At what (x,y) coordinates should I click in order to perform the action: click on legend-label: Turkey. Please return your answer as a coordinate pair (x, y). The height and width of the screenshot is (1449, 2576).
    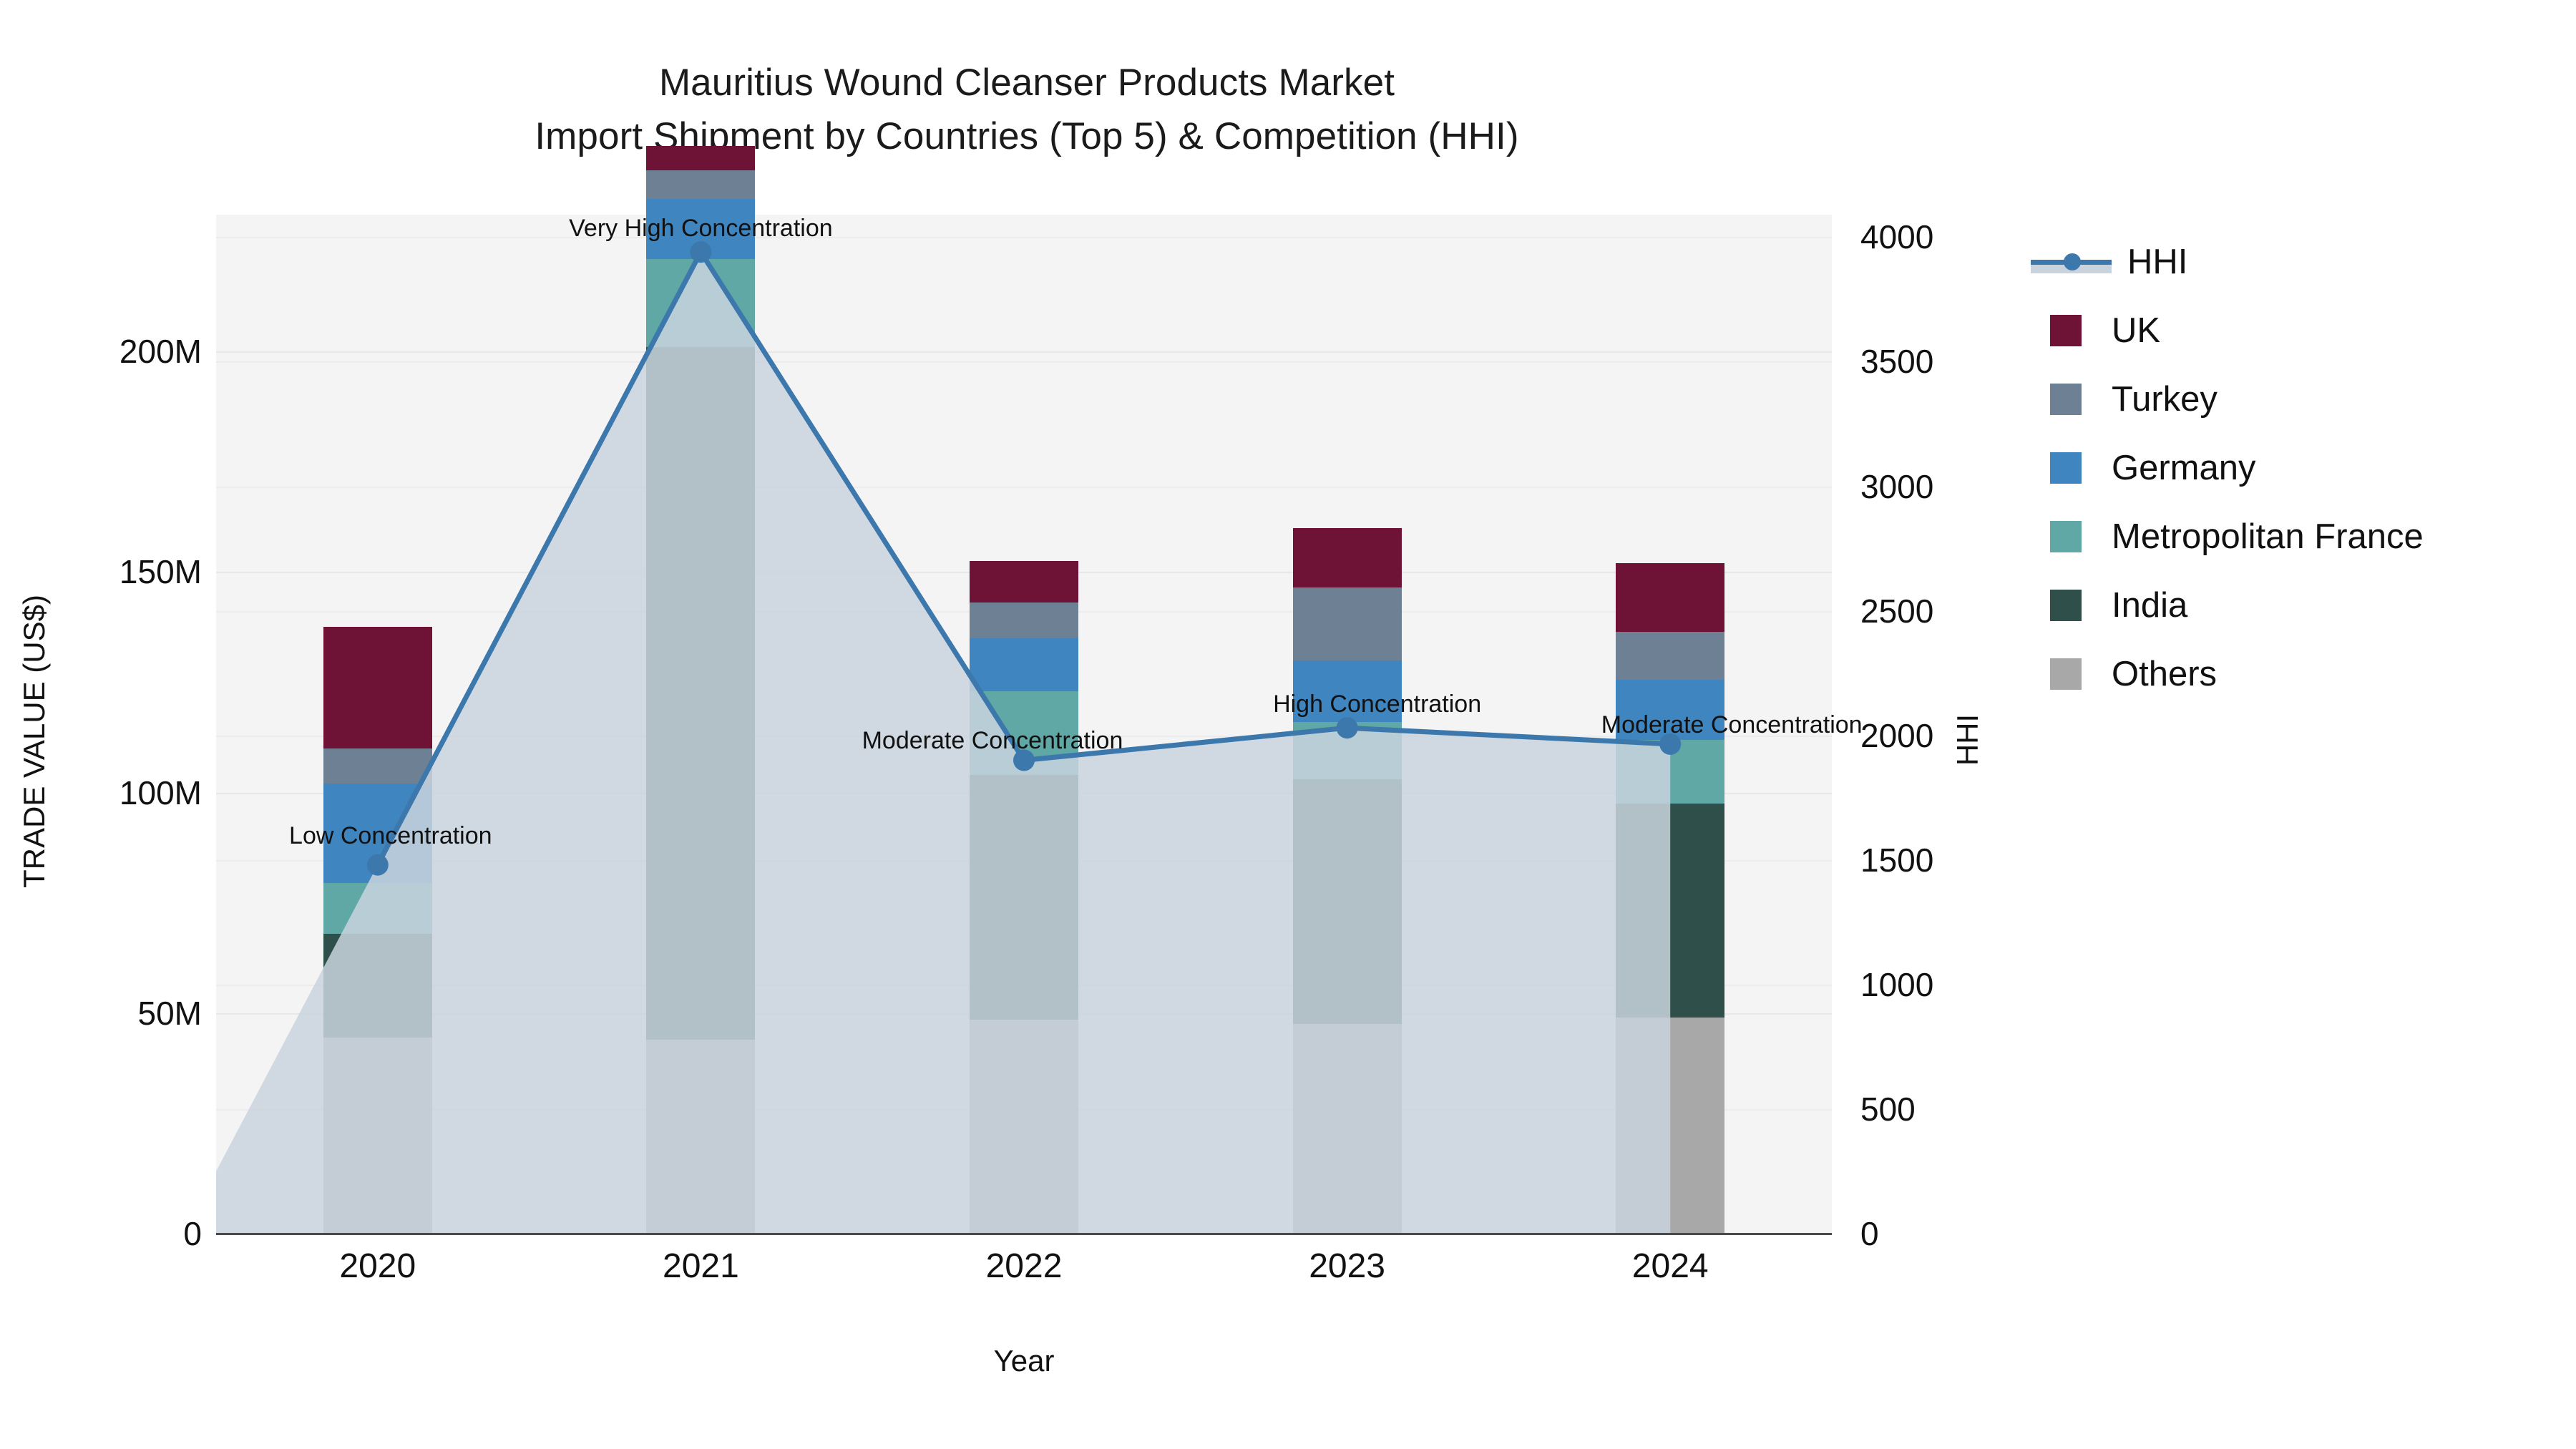
    Looking at the image, I should click on (2165, 399).